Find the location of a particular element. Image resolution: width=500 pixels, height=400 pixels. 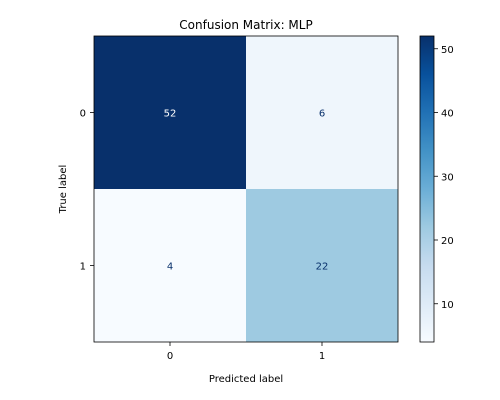

colorbar-ticks: 10 20 30 40 50 is located at coordinates (444, 178).